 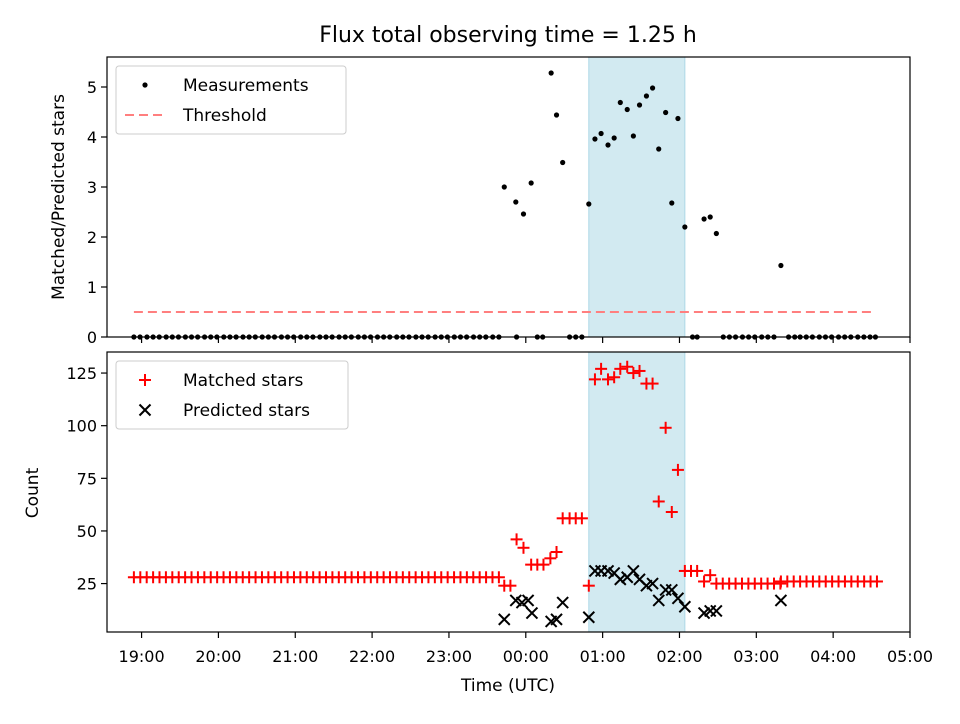 What do you see at coordinates (145, 410) in the screenshot?
I see `legend-marker-predicted-stars` at bounding box center [145, 410].